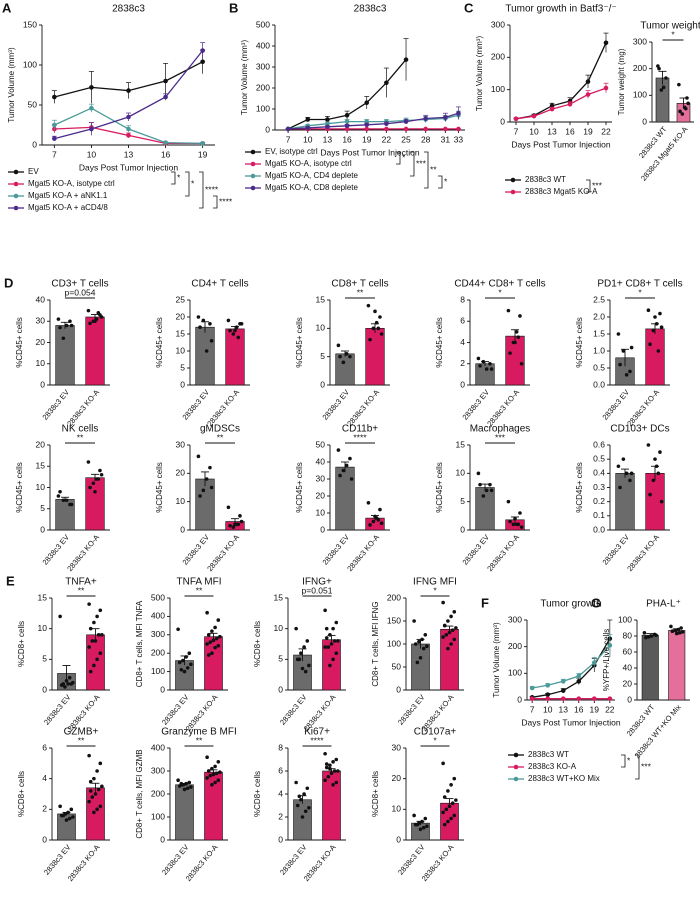  Describe the element at coordinates (359, 284) in the screenshot. I see `chart-title: CD8+ T cells` at that location.